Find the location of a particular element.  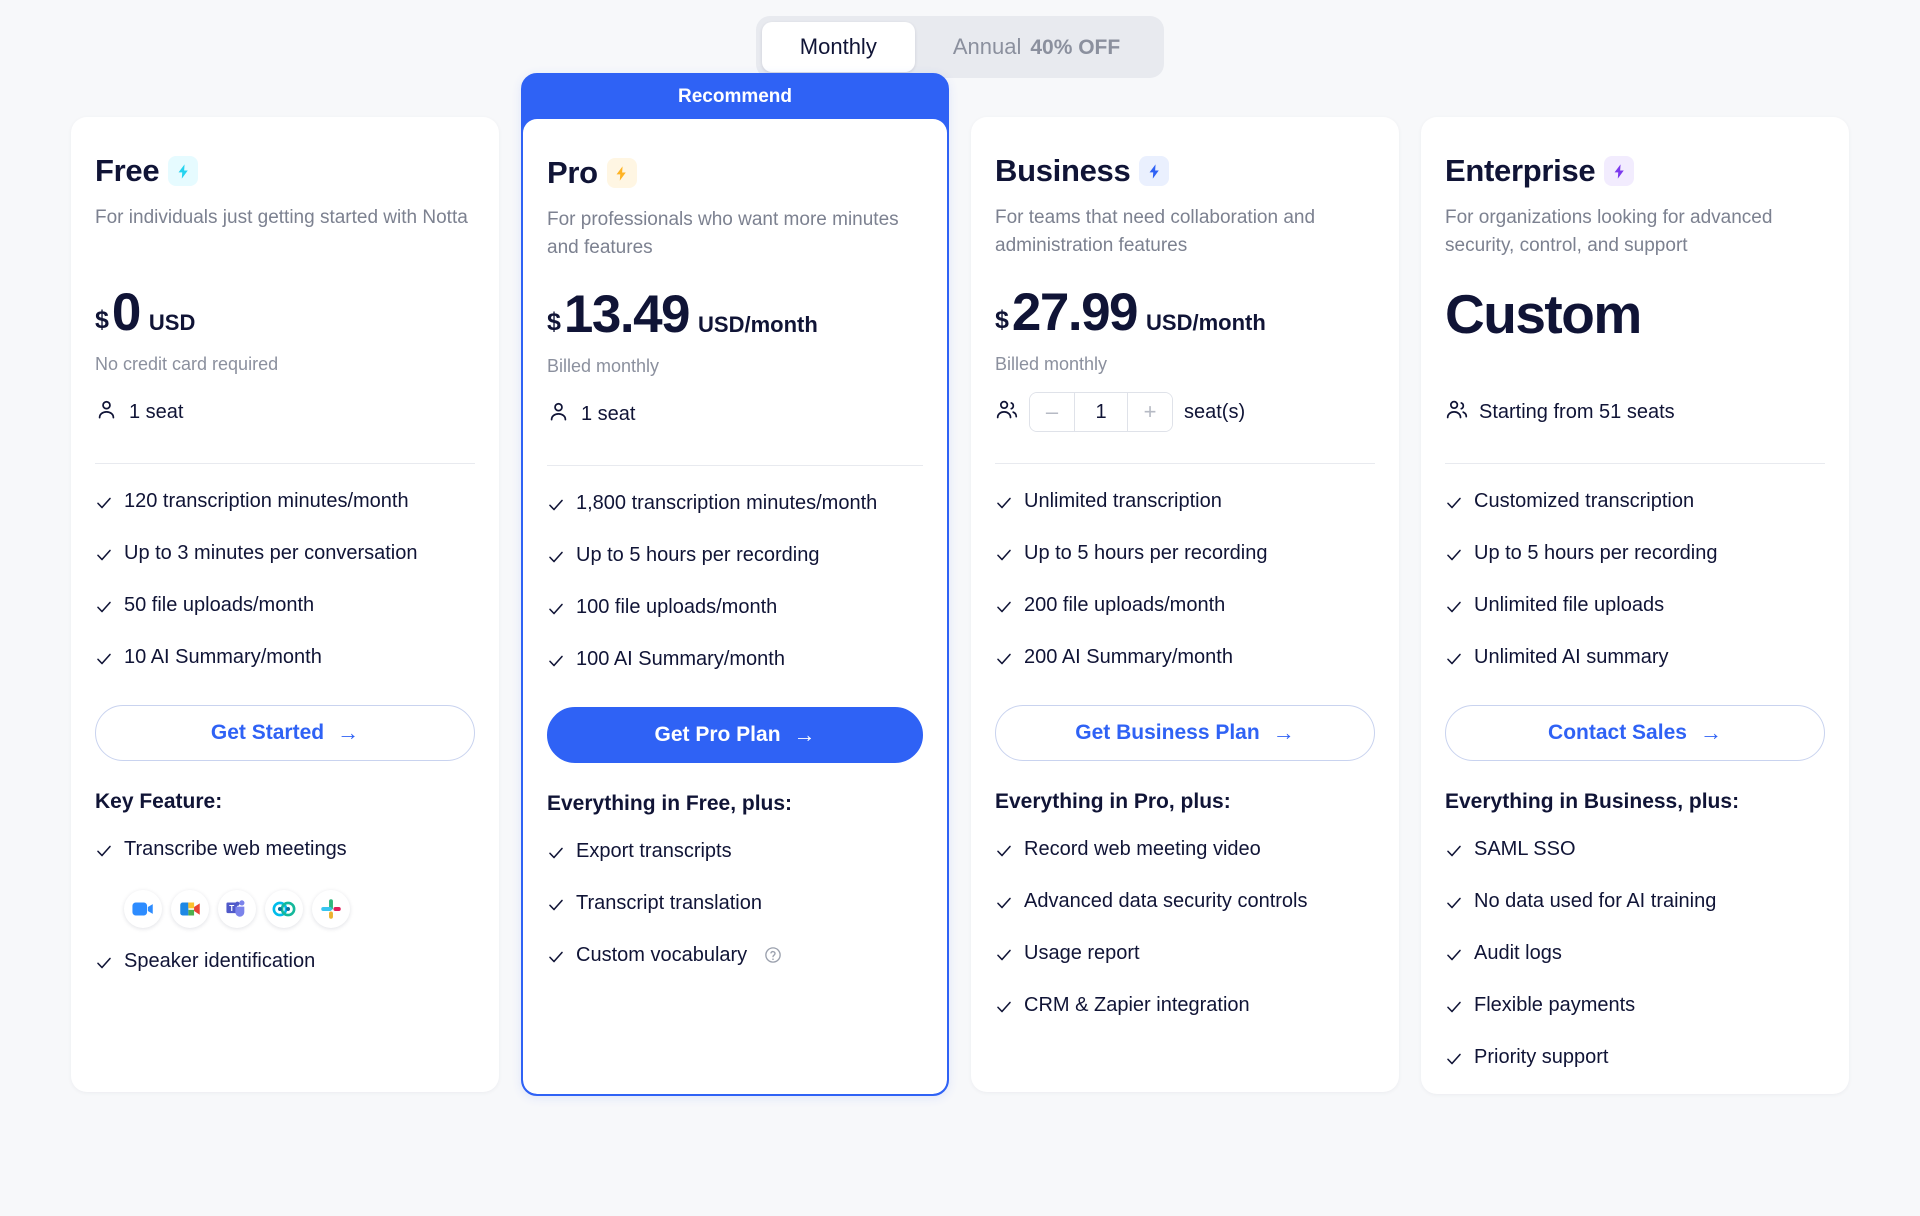

feature-item: 200 file uploads/month is located at coordinates (1185, 608).